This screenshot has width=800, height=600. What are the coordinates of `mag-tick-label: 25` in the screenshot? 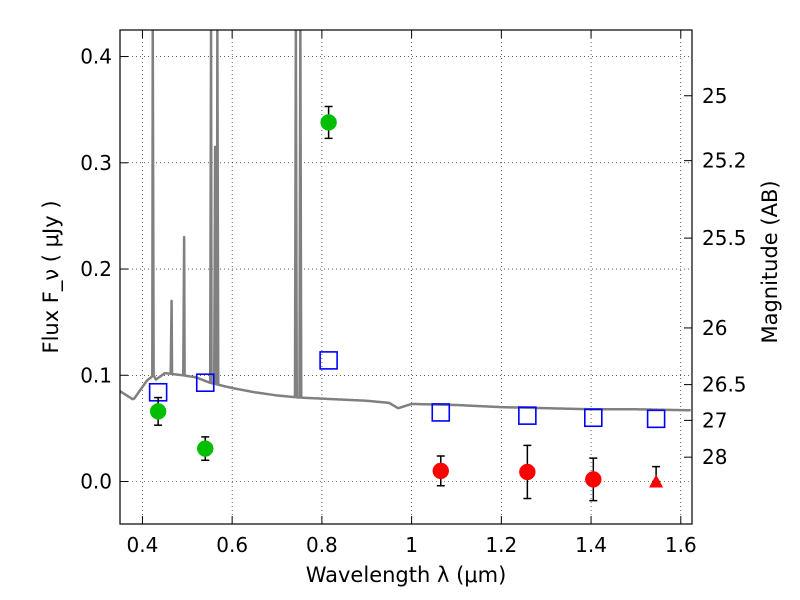 It's located at (714, 96).